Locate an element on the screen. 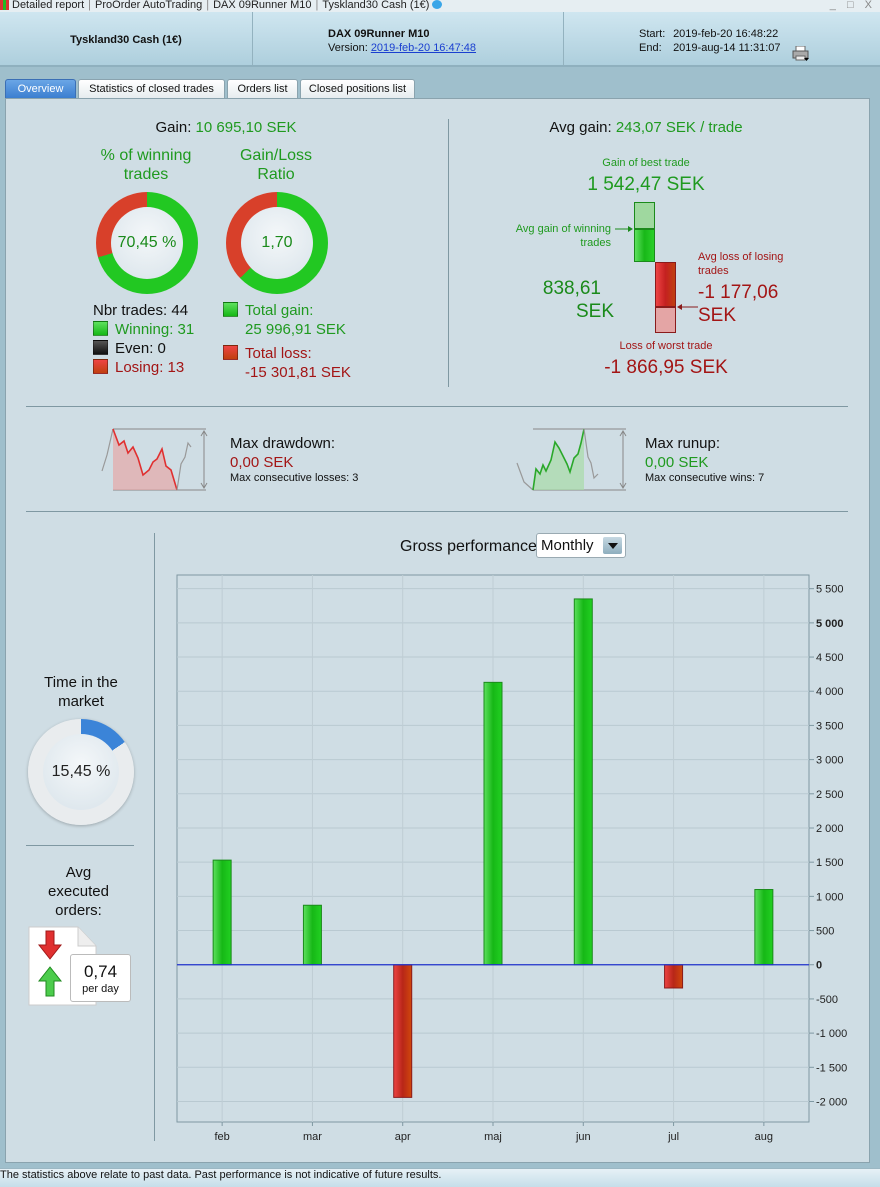  gain-value: 10 695,10 SEK is located at coordinates (246, 127).